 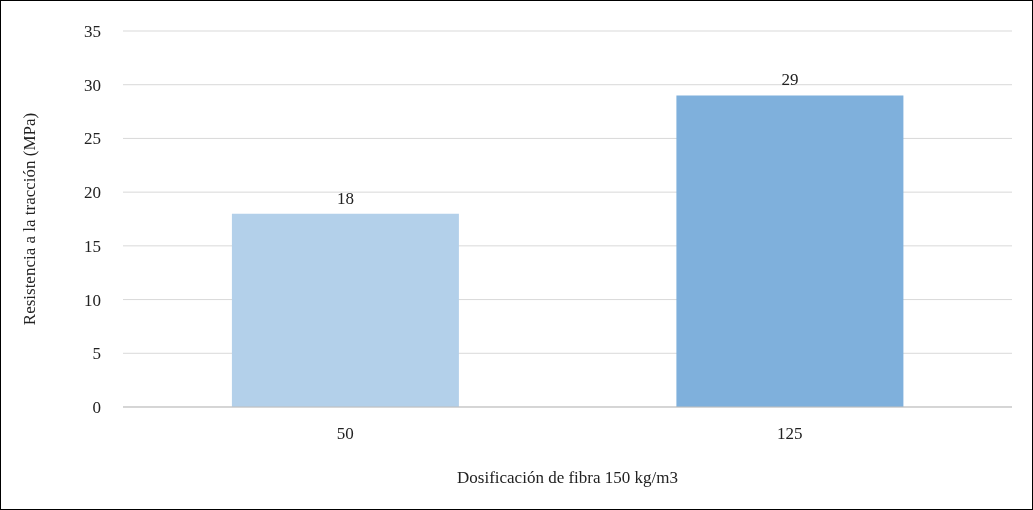 What do you see at coordinates (96, 408) in the screenshot?
I see `y-tick-label: 0` at bounding box center [96, 408].